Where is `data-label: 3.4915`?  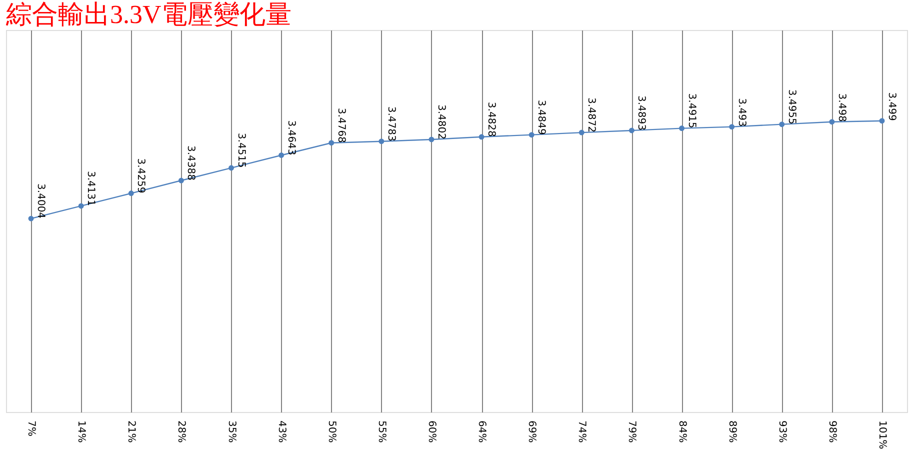 data-label: 3.4915 is located at coordinates (691, 110).